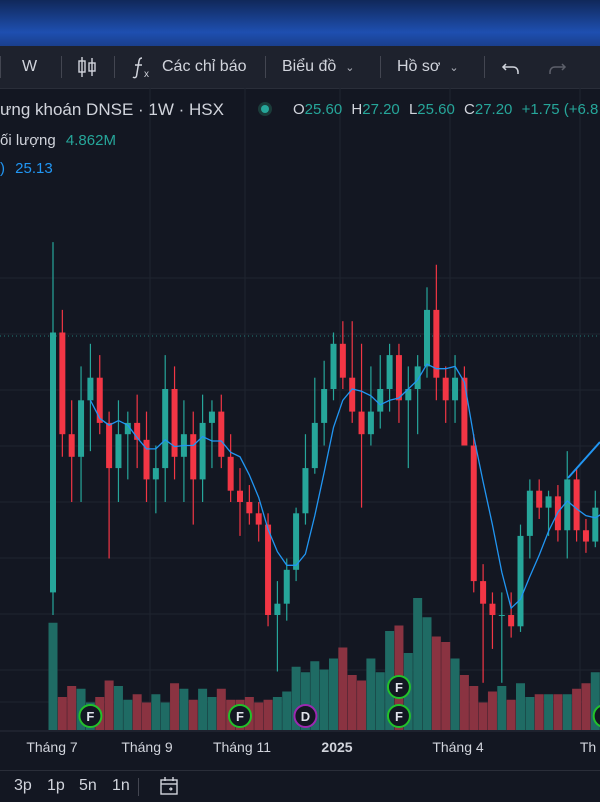 This screenshot has height=802, width=600. I want to click on symbol-title: ưng khoán DNSE · 1W · HSX, so click(112, 109).